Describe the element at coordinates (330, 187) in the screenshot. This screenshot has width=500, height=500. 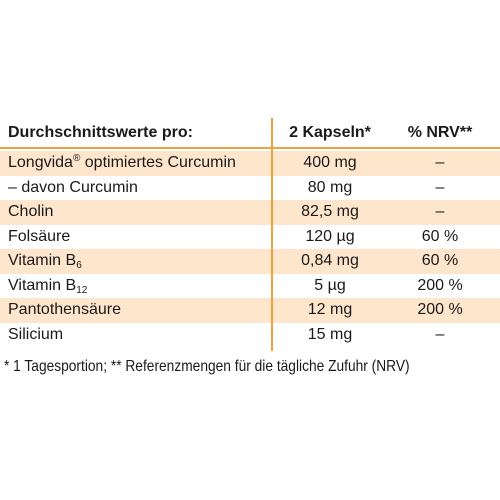
I see `amount-cell: 80 mg` at that location.